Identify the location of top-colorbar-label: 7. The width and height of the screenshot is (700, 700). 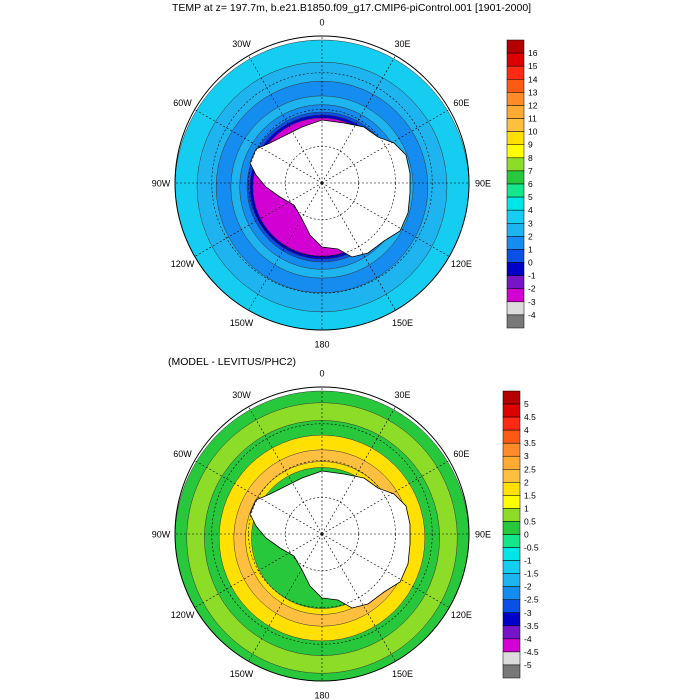
(530, 171).